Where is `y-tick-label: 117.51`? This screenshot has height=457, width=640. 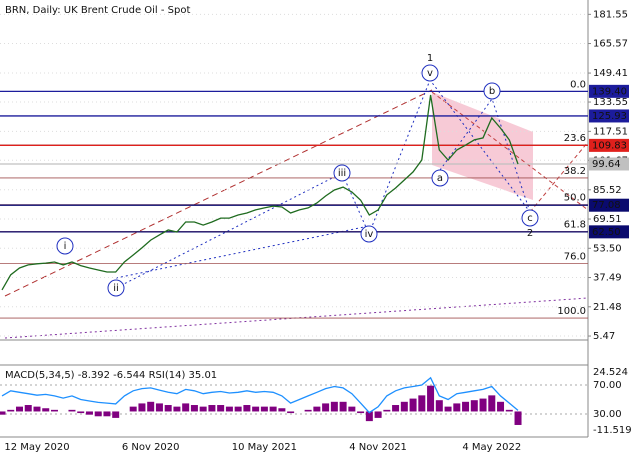 y-tick-label: 117.51 is located at coordinates (610, 131).